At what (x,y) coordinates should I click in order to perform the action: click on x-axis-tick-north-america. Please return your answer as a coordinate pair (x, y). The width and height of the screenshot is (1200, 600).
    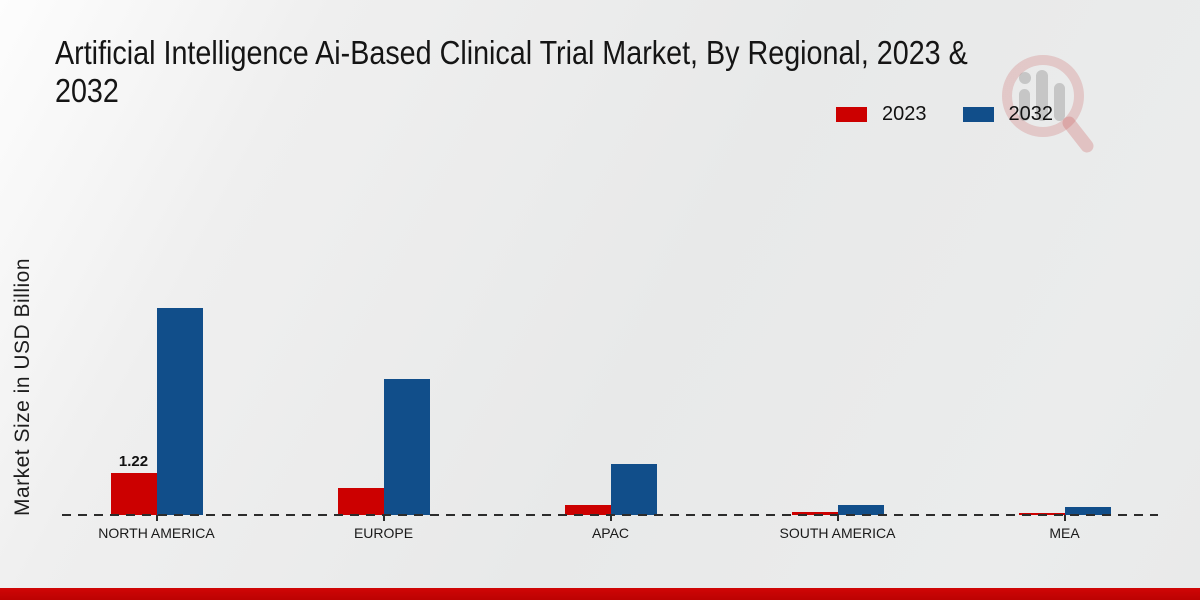
    Looking at the image, I should click on (156, 518).